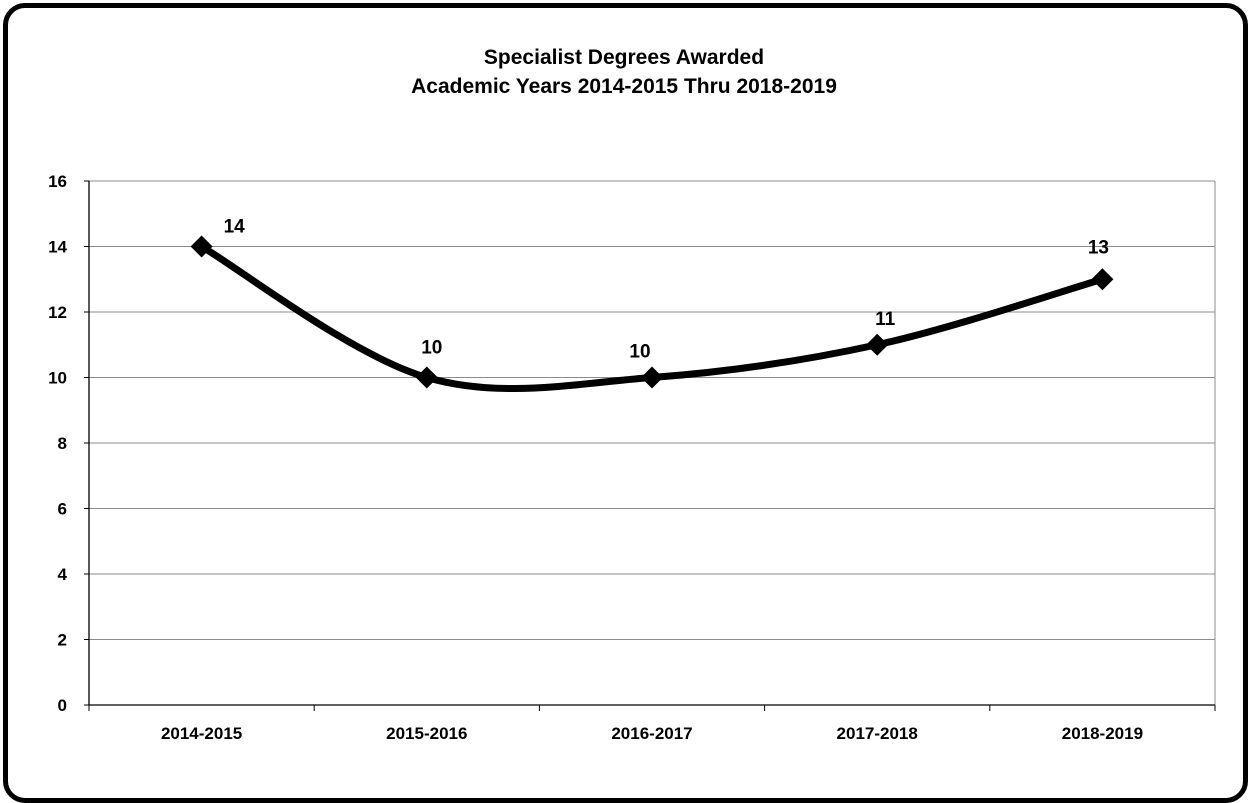 This screenshot has width=1249, height=803. Describe the element at coordinates (885, 319) in the screenshot. I see `data-label: 11` at that location.